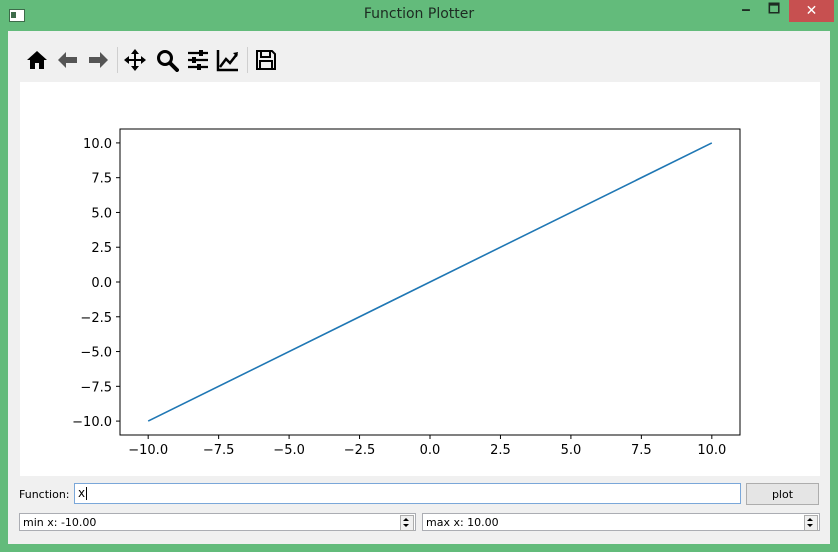 The image size is (838, 552). Describe the element at coordinates (97, 144) in the screenshot. I see `y-tick-label: 10.0` at that location.